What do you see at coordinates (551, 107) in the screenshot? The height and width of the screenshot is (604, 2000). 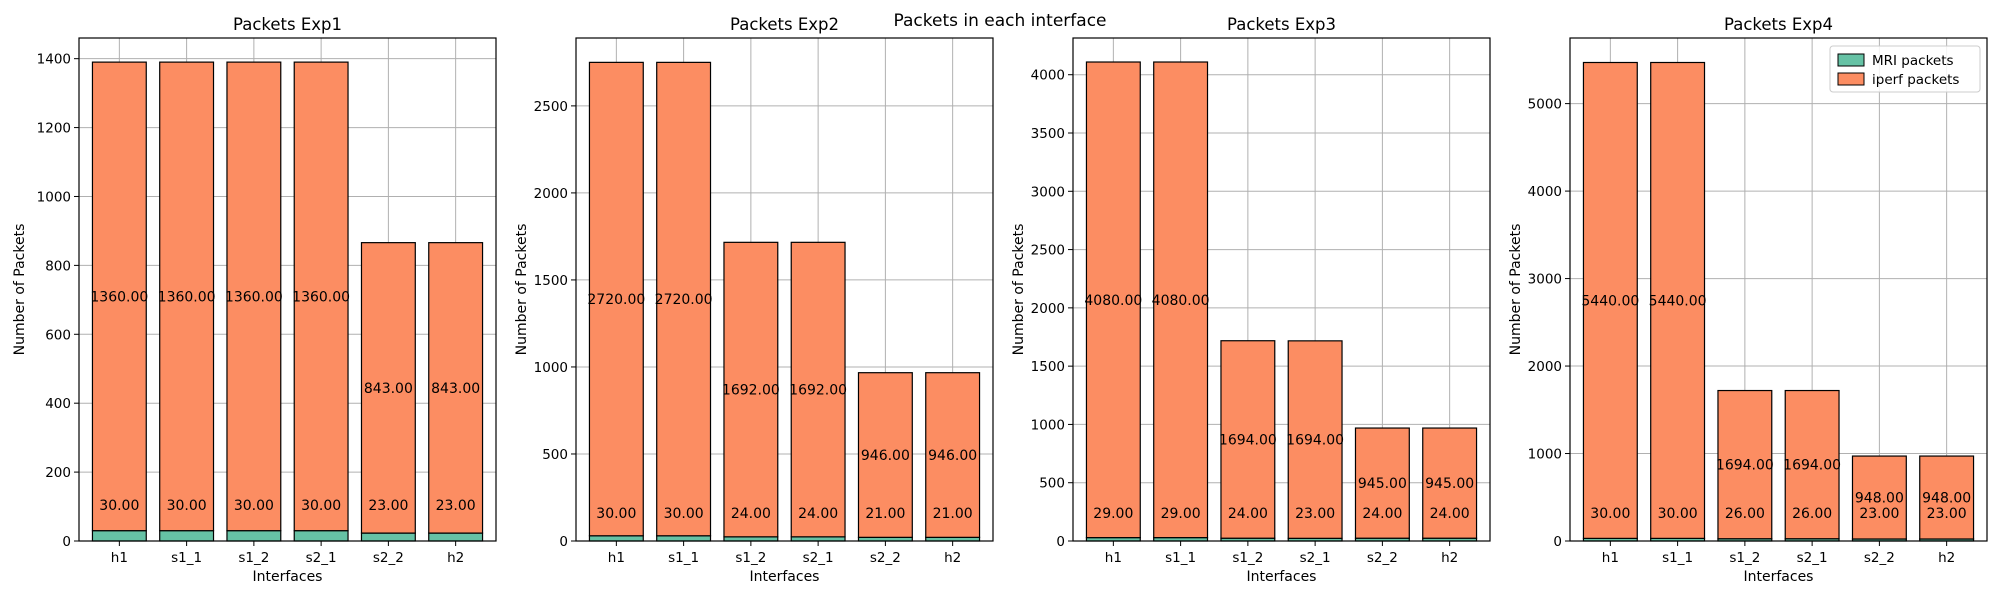 I see `y-tick-label: 2500` at bounding box center [551, 107].